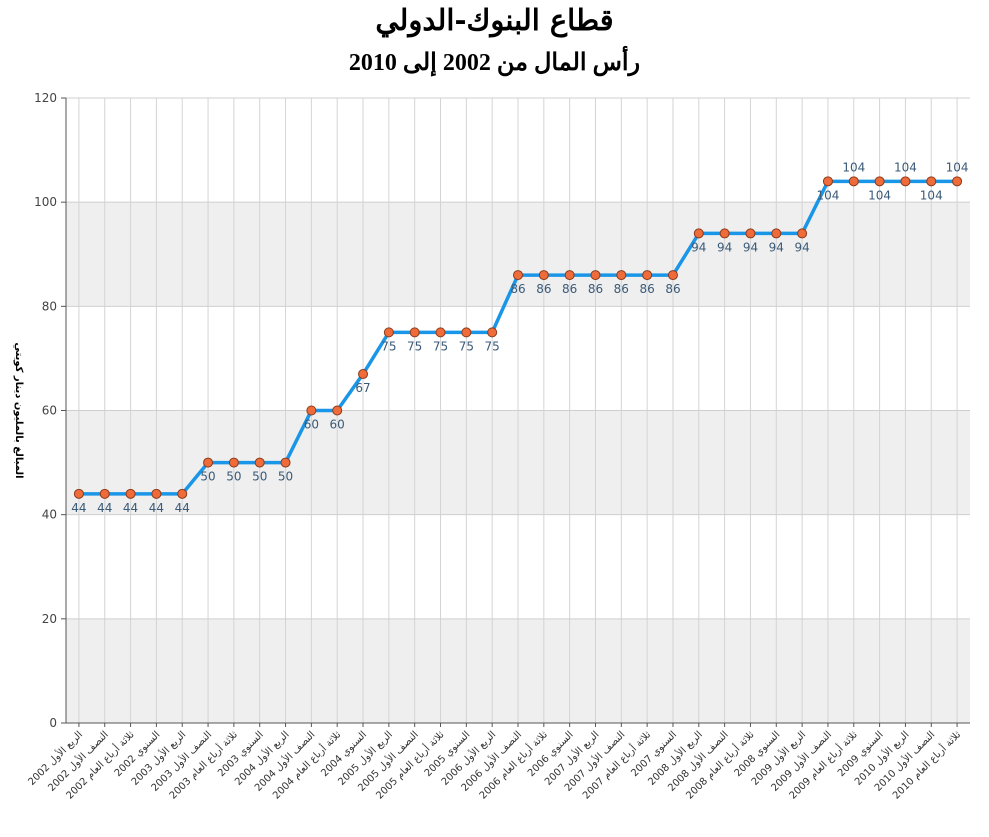 This screenshot has height=837, width=989. What do you see at coordinates (494, 63) in the screenshot?
I see `chart-subtitle: رأس المال من 2002 إلى 2010` at bounding box center [494, 63].